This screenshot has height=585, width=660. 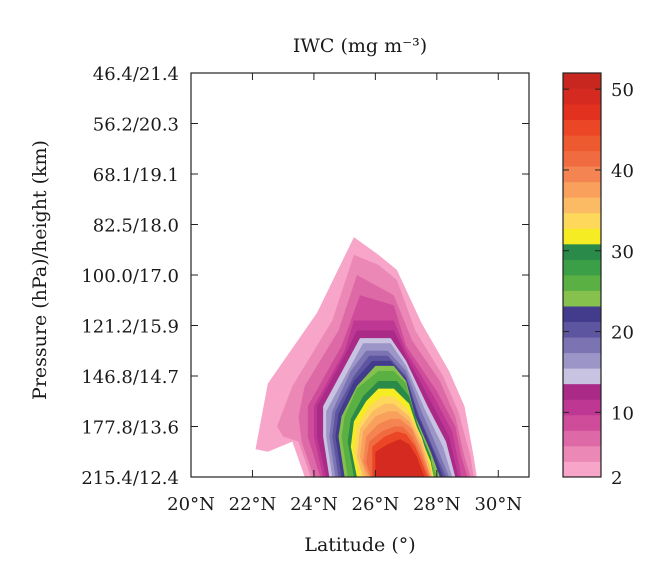 I want to click on colorbar-tick-label: 30, so click(x=622, y=252).